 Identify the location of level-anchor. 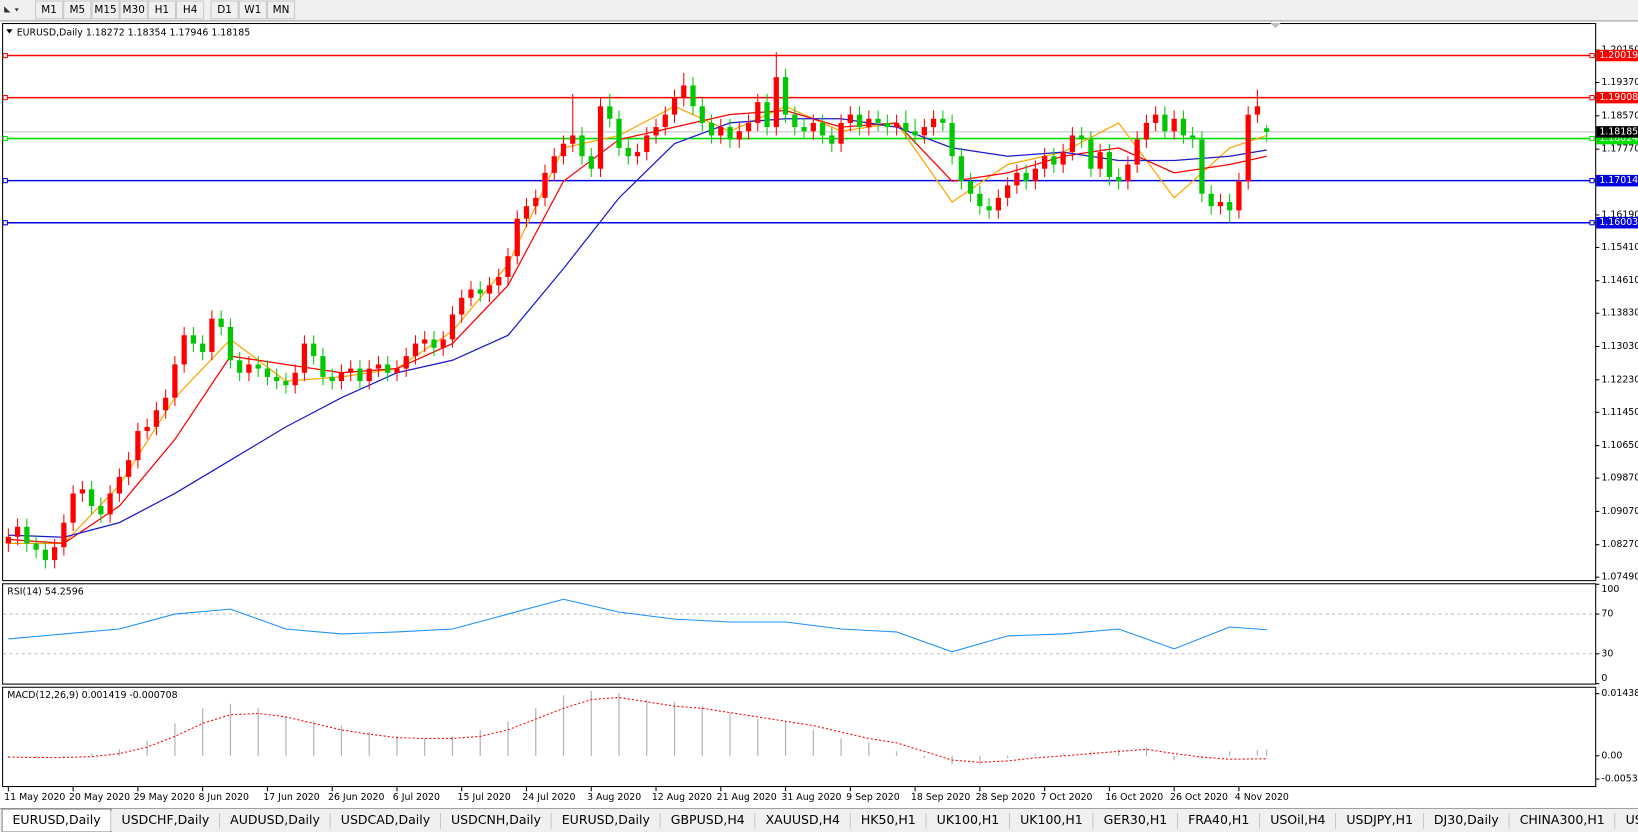
(5, 181).